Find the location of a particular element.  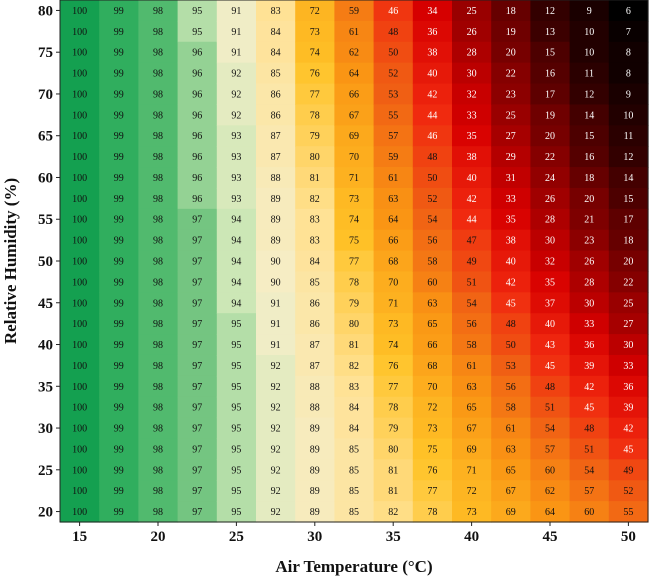

cell-value-label: 28 is located at coordinates (550, 220).